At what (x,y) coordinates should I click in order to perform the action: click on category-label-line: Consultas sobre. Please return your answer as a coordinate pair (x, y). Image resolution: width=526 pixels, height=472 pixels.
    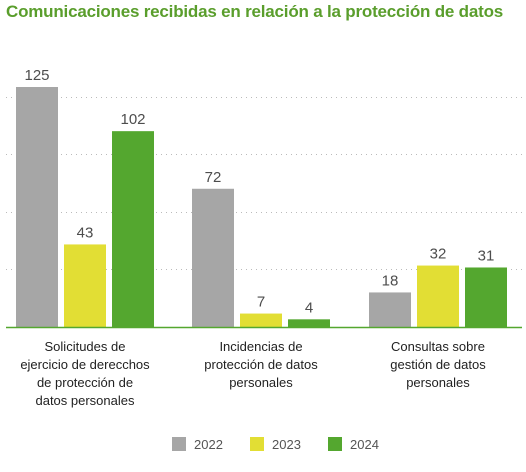
    Looking at the image, I should click on (438, 346).